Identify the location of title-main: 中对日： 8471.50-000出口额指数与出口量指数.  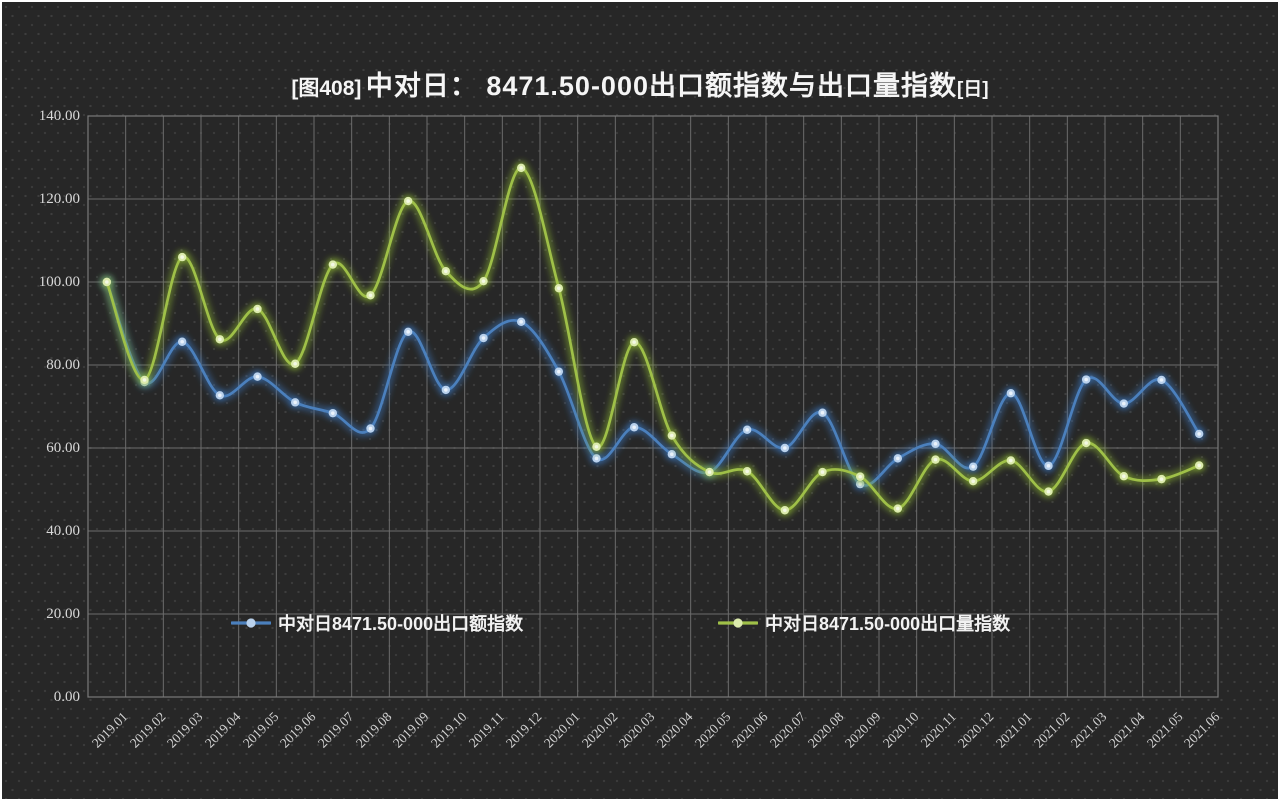
(661, 86).